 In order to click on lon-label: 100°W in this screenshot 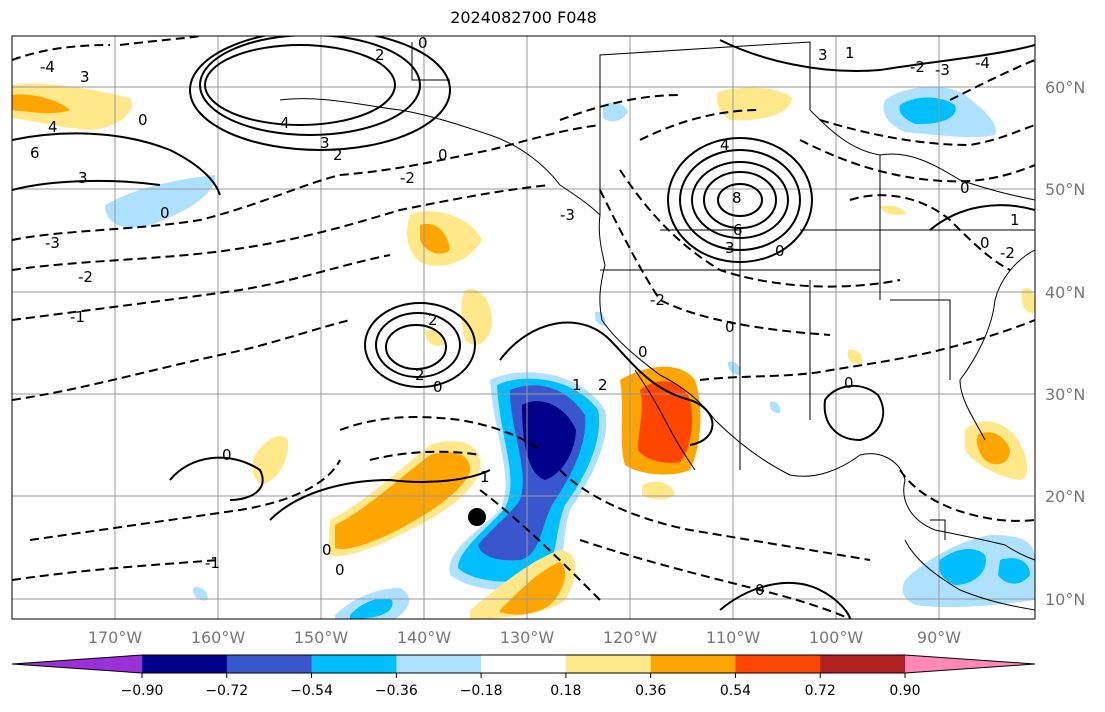, I will do `click(836, 637)`.